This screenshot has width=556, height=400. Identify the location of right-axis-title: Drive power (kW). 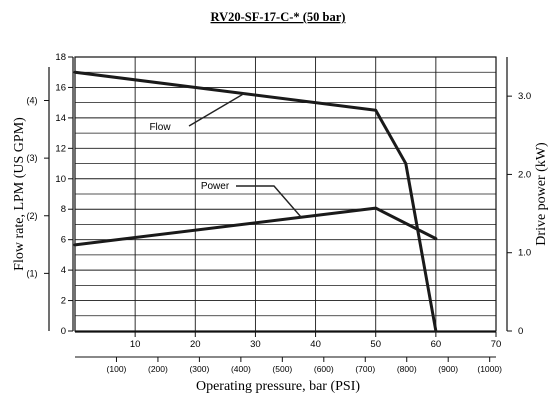
(541, 194).